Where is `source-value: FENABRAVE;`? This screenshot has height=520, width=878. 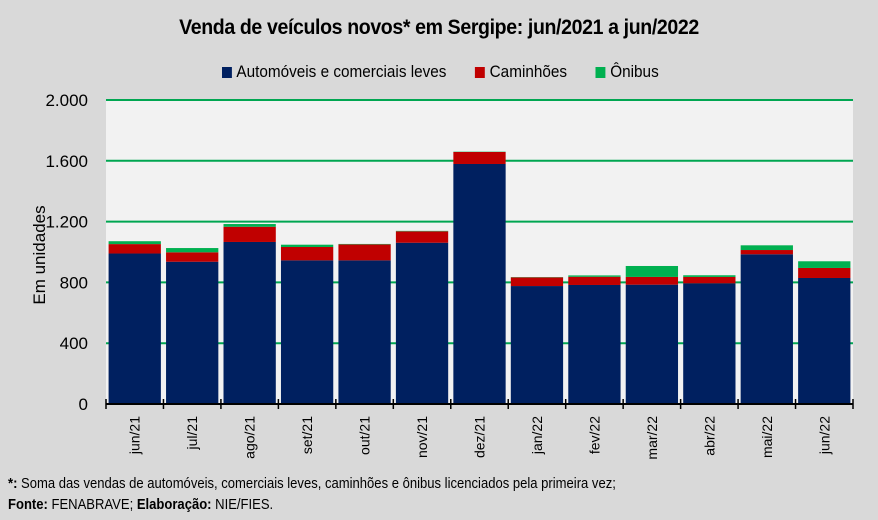 source-value: FENABRAVE; is located at coordinates (92, 505).